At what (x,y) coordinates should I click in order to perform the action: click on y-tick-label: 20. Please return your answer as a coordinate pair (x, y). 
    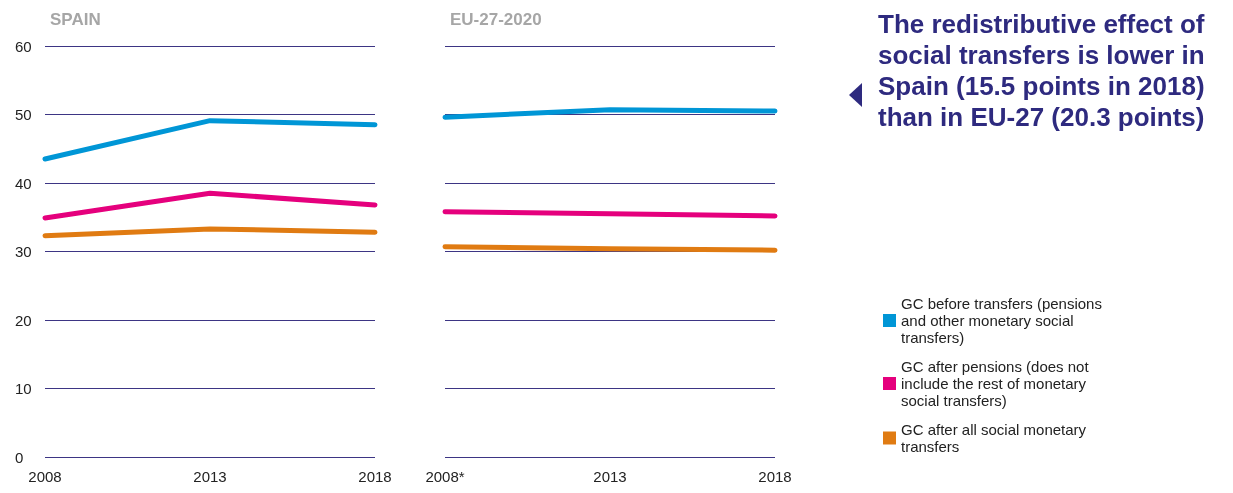
    Looking at the image, I should click on (23, 320).